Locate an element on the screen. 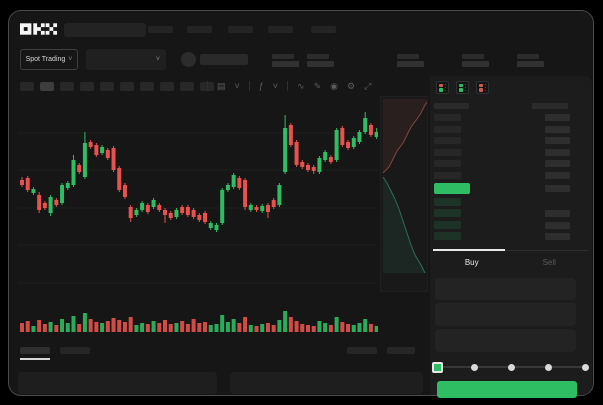 This screenshot has width=603, height=405. price-input is located at coordinates (505, 289).